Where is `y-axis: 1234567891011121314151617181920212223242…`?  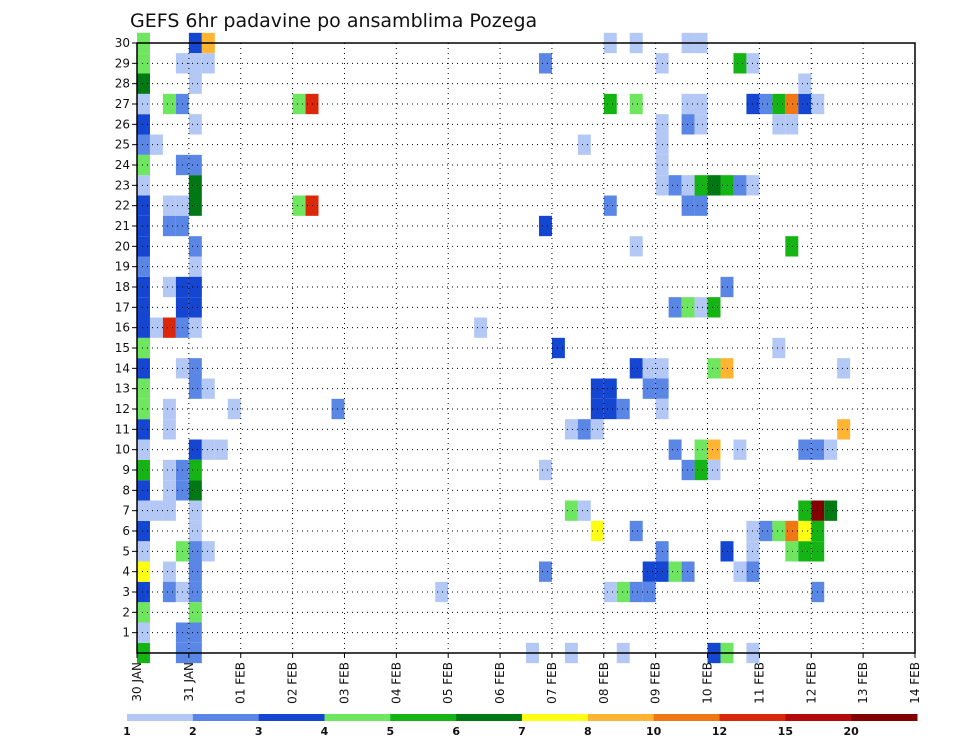
y-axis: 1234567891011121314151617181920212223242… is located at coordinates (126, 338).